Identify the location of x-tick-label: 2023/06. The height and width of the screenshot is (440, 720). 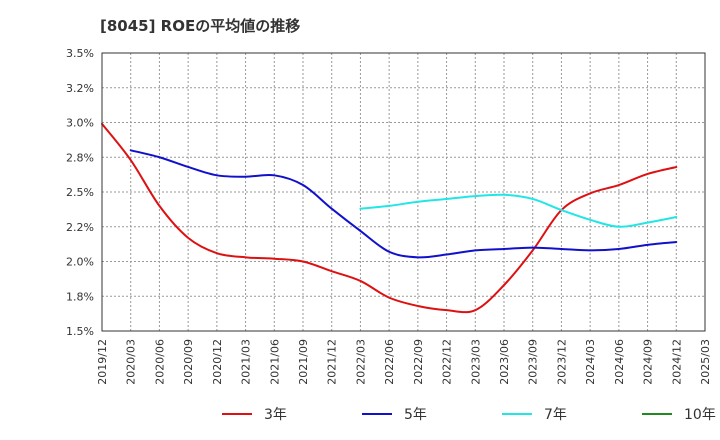
(504, 362).